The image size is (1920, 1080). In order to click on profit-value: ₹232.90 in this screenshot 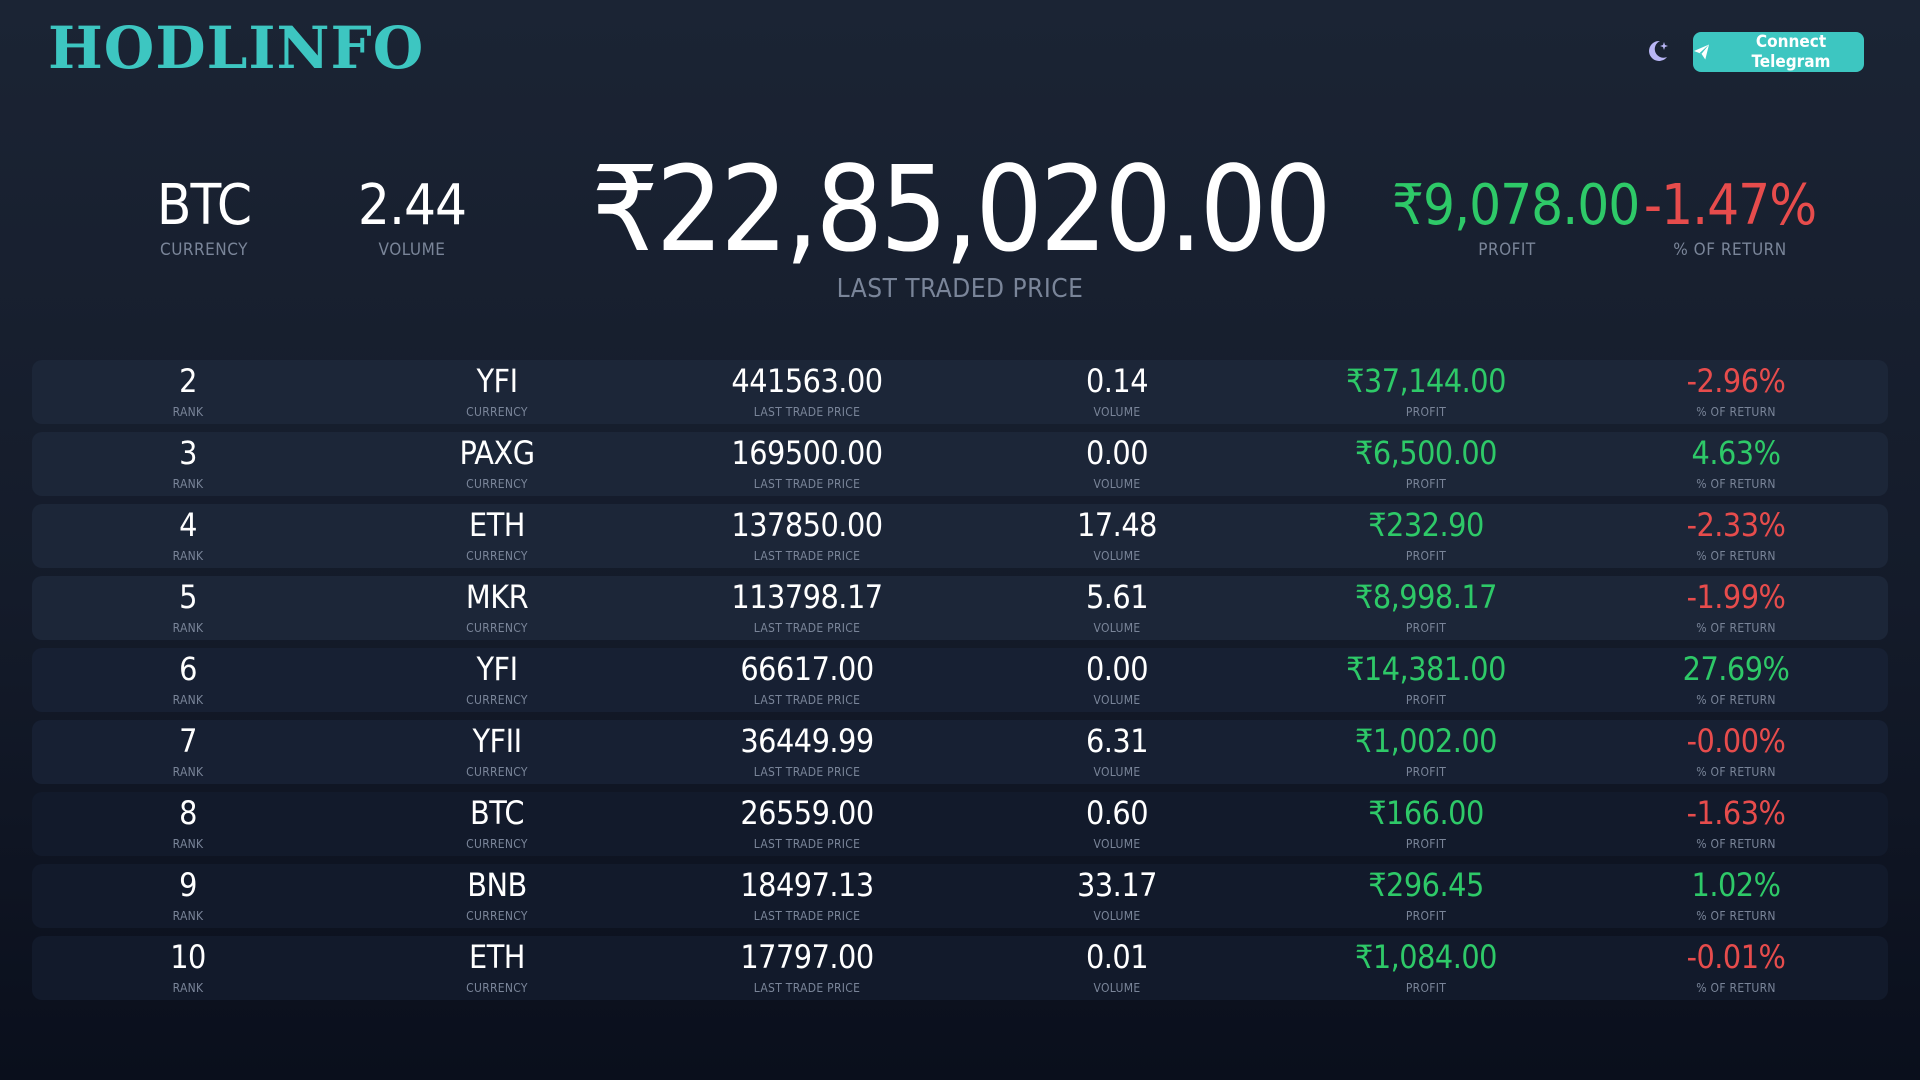, I will do `click(1426, 525)`.